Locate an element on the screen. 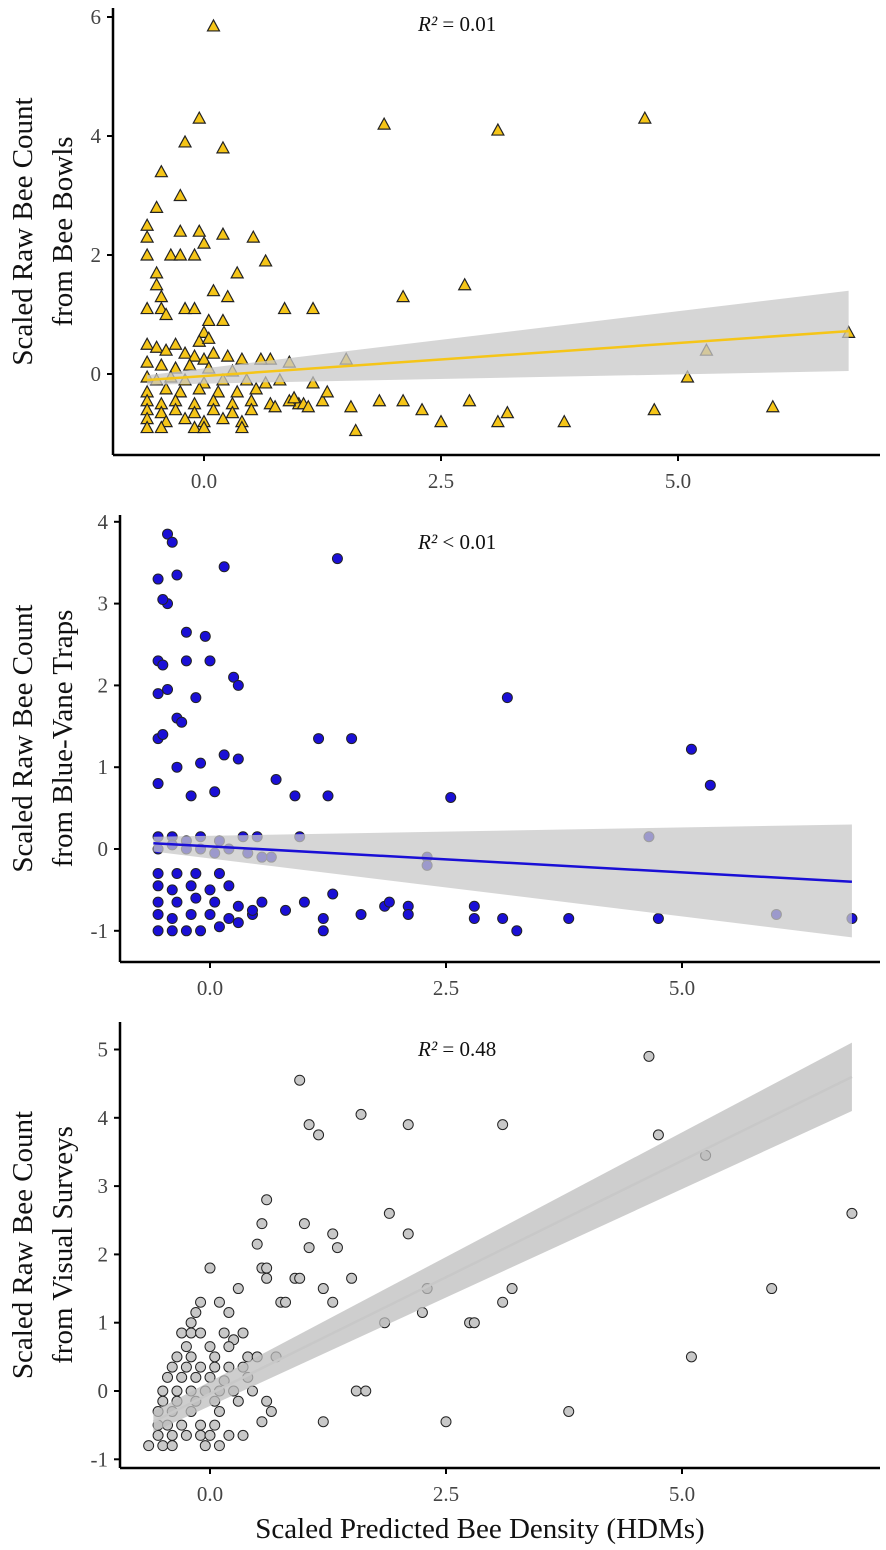 The height and width of the screenshot is (1550, 886). y-tick-label: 0 is located at coordinates (96, 374).